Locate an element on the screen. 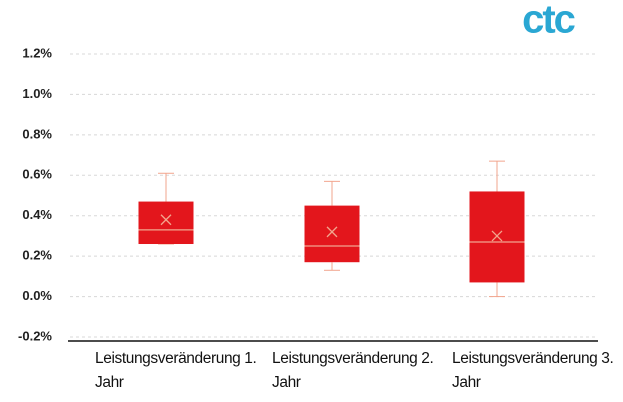 The image size is (623, 402). y-tick-label: 0.0% is located at coordinates (37, 295).